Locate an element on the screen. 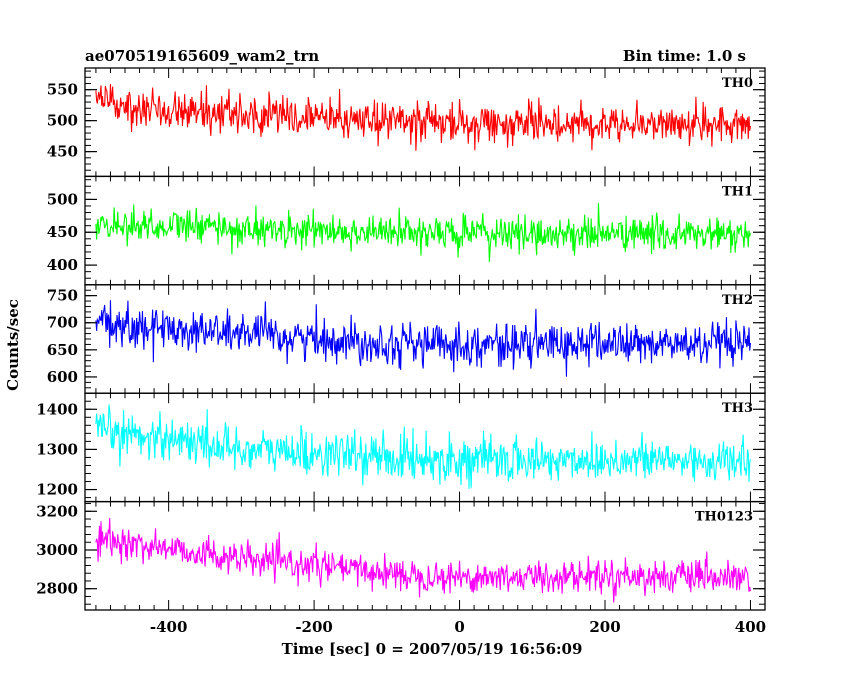 Image resolution: width=850 pixels, height=685 pixels. panel-label-th3: TH3 is located at coordinates (737, 408).